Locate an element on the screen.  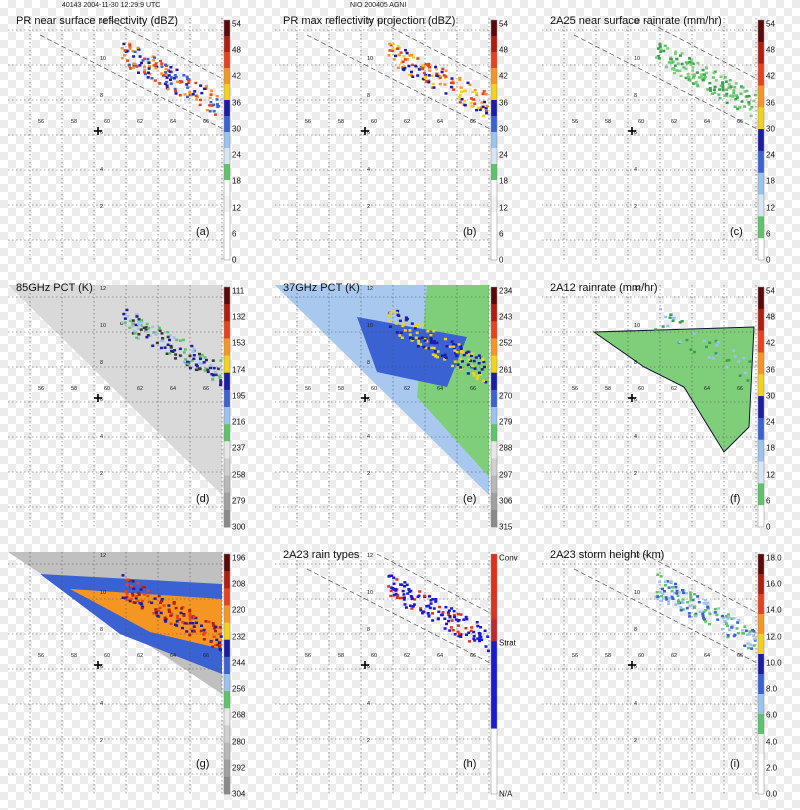
lon-tick-label: 66 is located at coordinates (473, 389).